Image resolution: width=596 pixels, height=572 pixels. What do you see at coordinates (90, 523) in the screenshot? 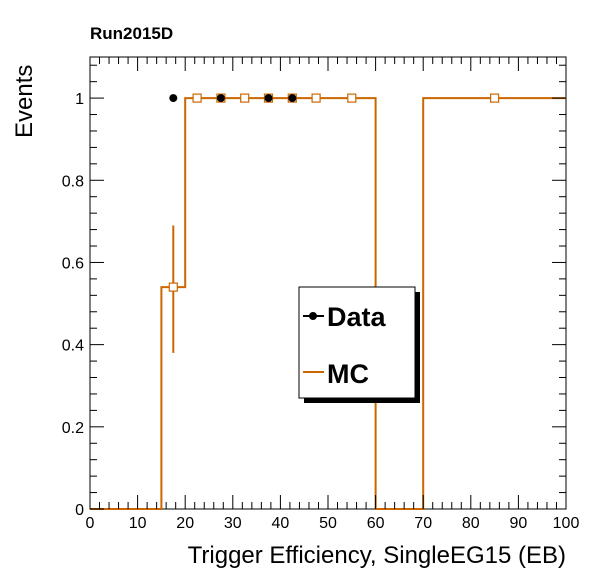
I see `x-tick-label: 0` at bounding box center [90, 523].